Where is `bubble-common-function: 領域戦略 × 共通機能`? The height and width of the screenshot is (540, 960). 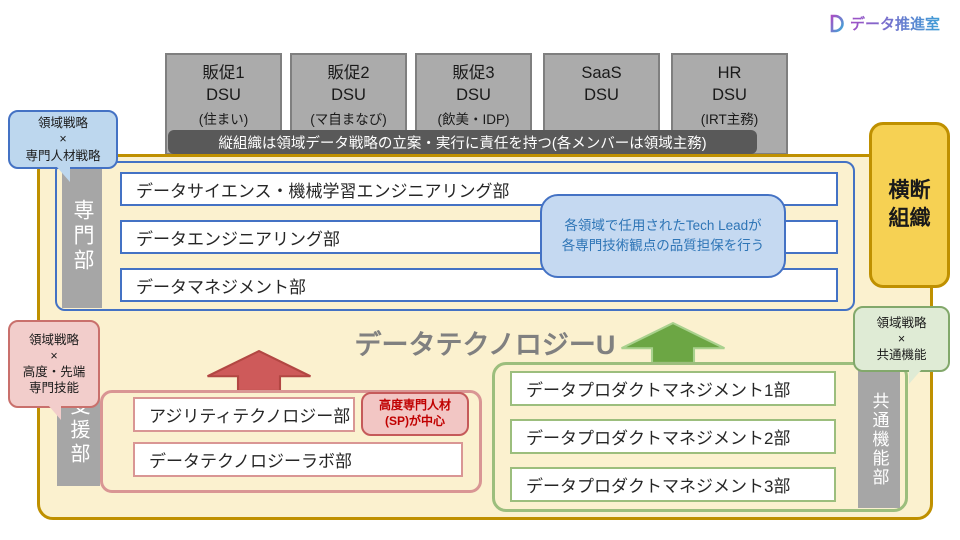
bubble-common-function: 領域戦略 × 共通機能 is located at coordinates (901, 345).